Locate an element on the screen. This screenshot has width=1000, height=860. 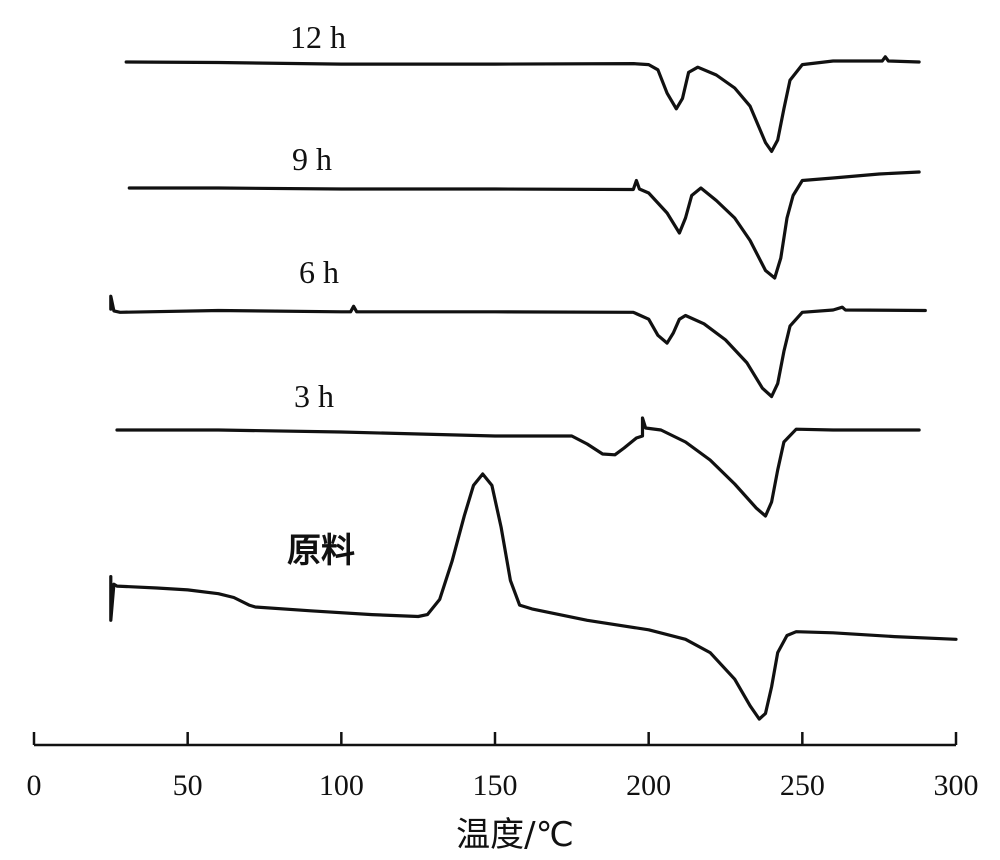
series-labels-layer: 12 h 9 h 6 h 3 h 原料 is located at coordinates (321, 295).